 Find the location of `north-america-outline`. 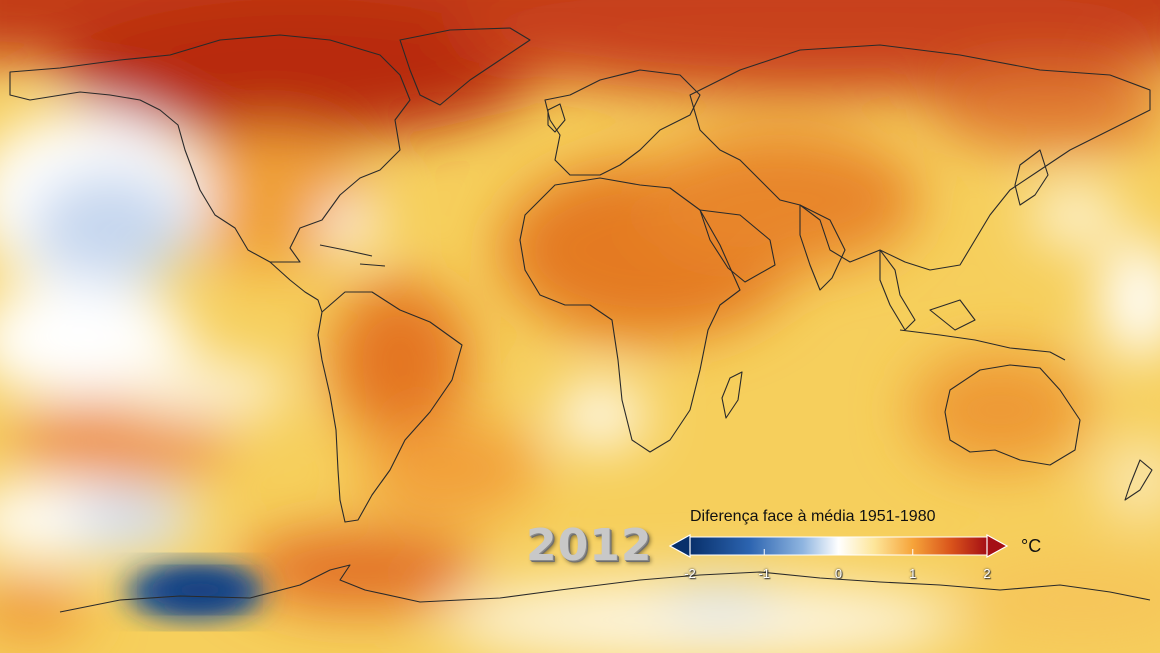

north-america-outline is located at coordinates (210, 148).